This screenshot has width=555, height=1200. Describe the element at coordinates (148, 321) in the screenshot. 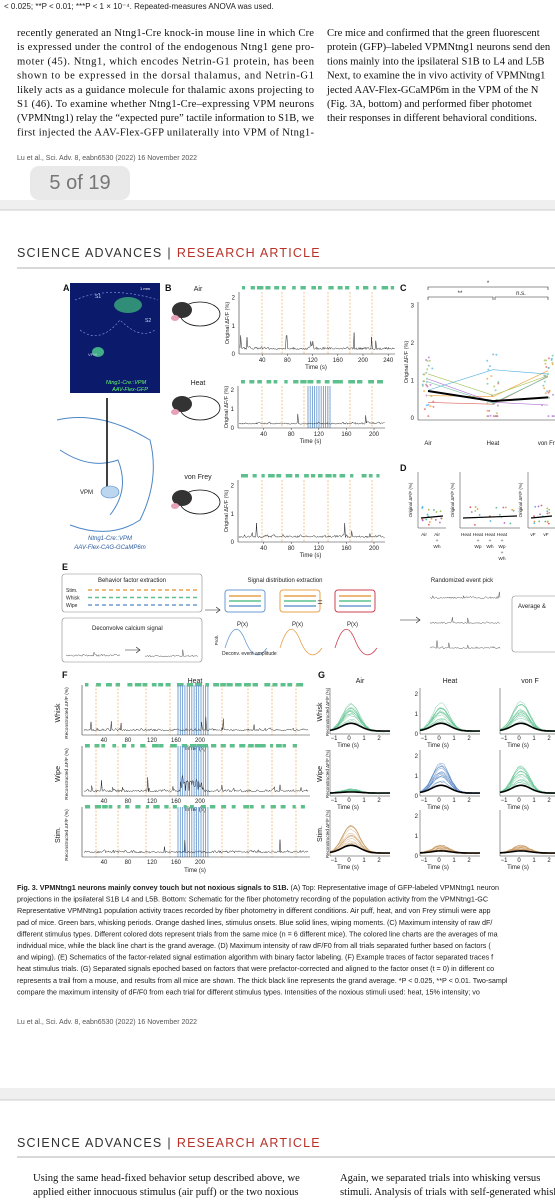

I see `region-label: S2` at that location.